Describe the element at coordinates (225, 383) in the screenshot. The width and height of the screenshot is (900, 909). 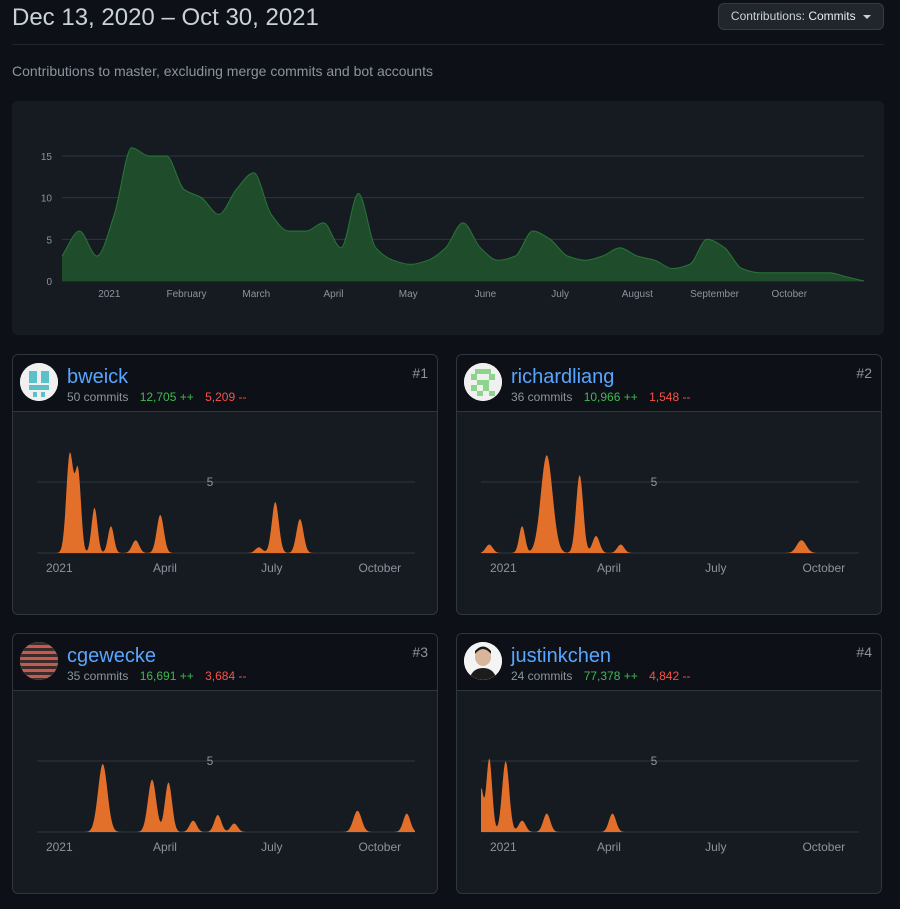
I see `contributor-card-header: bweick 50 commits 12,705 ++ 5,209 -- #1` at that location.